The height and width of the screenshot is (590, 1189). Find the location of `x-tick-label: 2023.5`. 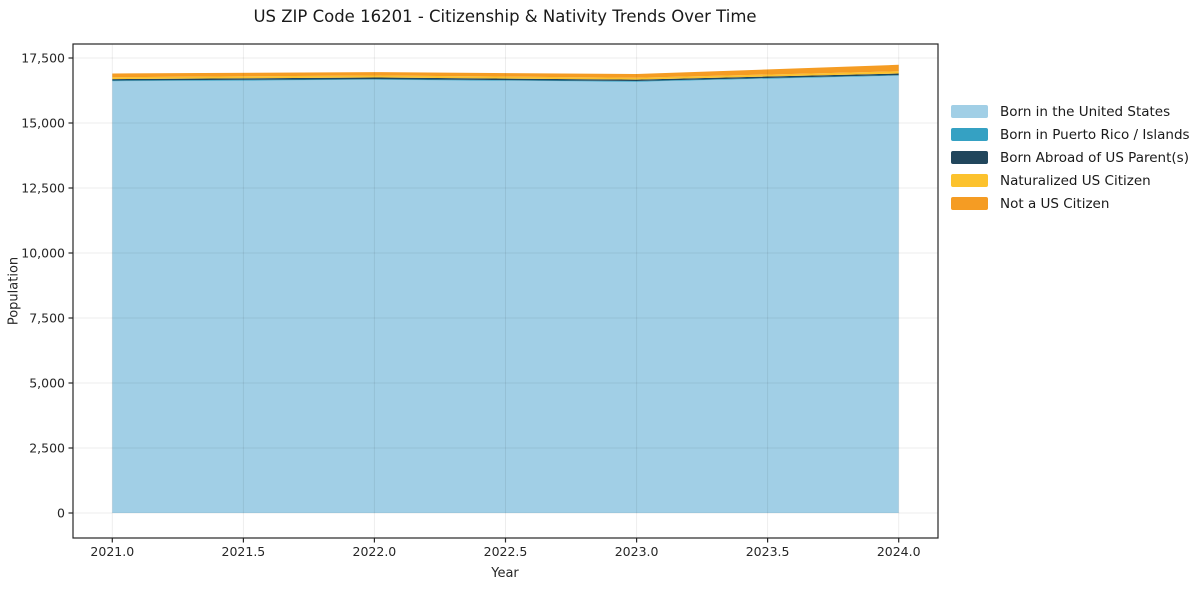

x-tick-label: 2023.5 is located at coordinates (768, 551).